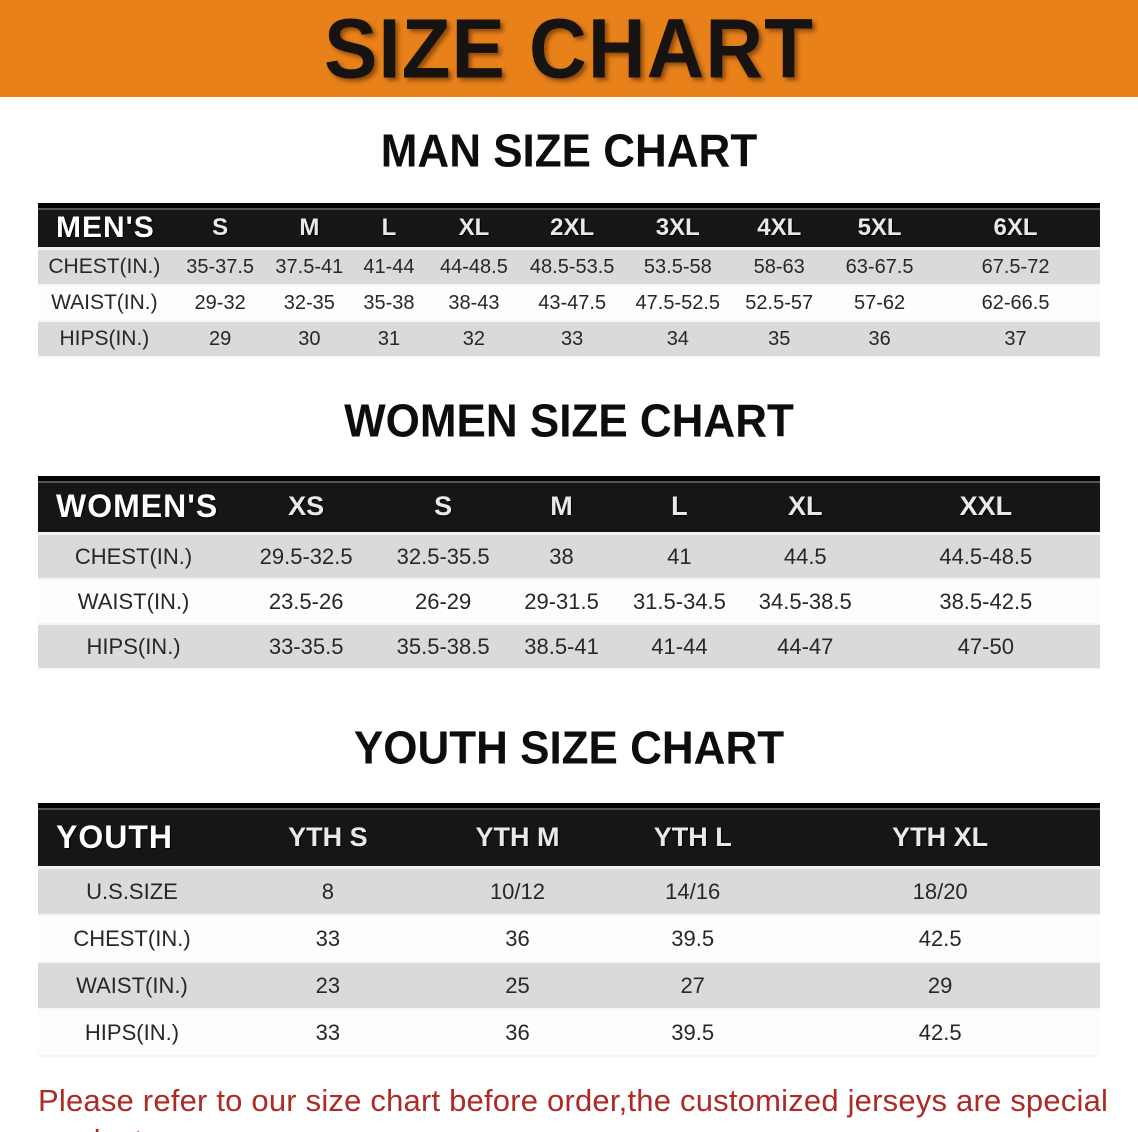  I want to click on size-value: 57-62, so click(880, 303).